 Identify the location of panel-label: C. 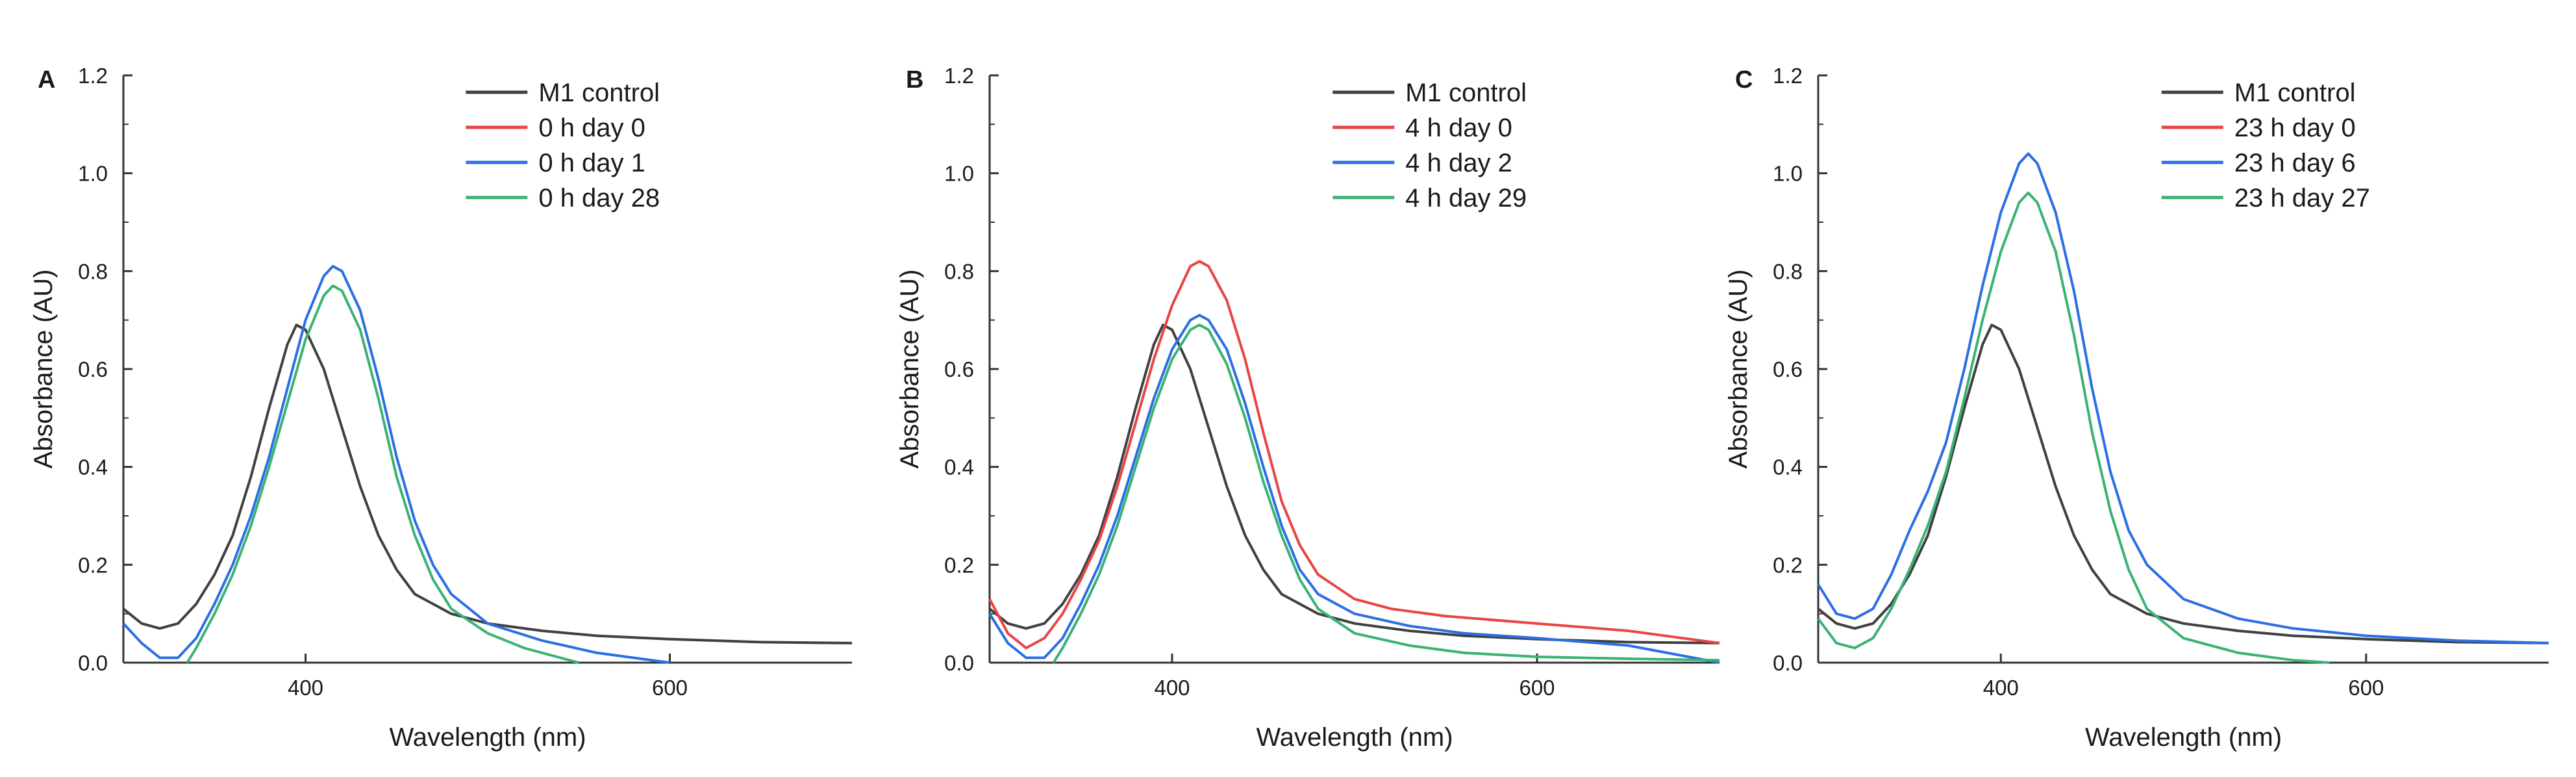
(1744, 80).